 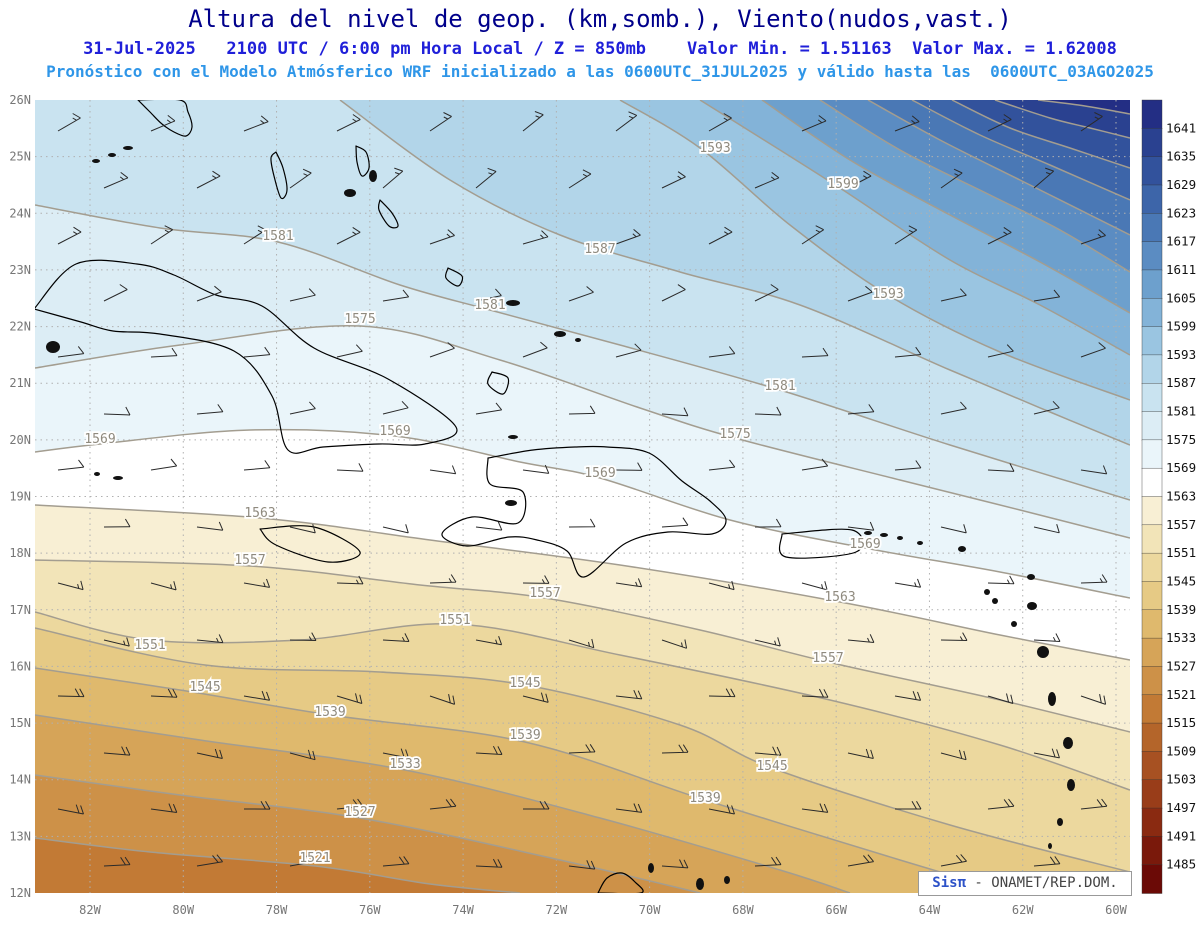 What do you see at coordinates (544, 593) in the screenshot?
I see `contour-label: 1557` at bounding box center [544, 593].